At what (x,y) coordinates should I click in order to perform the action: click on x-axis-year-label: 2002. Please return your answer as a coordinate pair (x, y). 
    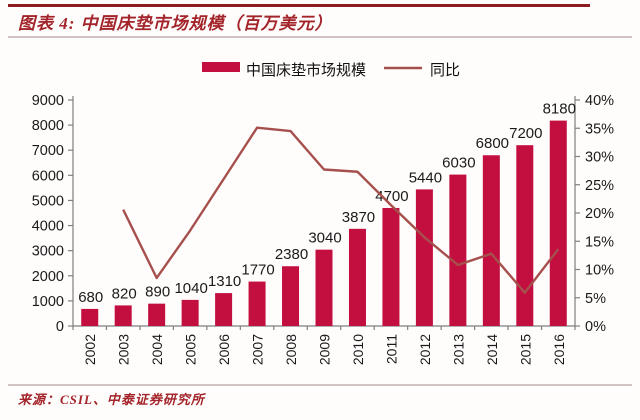
    Looking at the image, I should click on (90, 349).